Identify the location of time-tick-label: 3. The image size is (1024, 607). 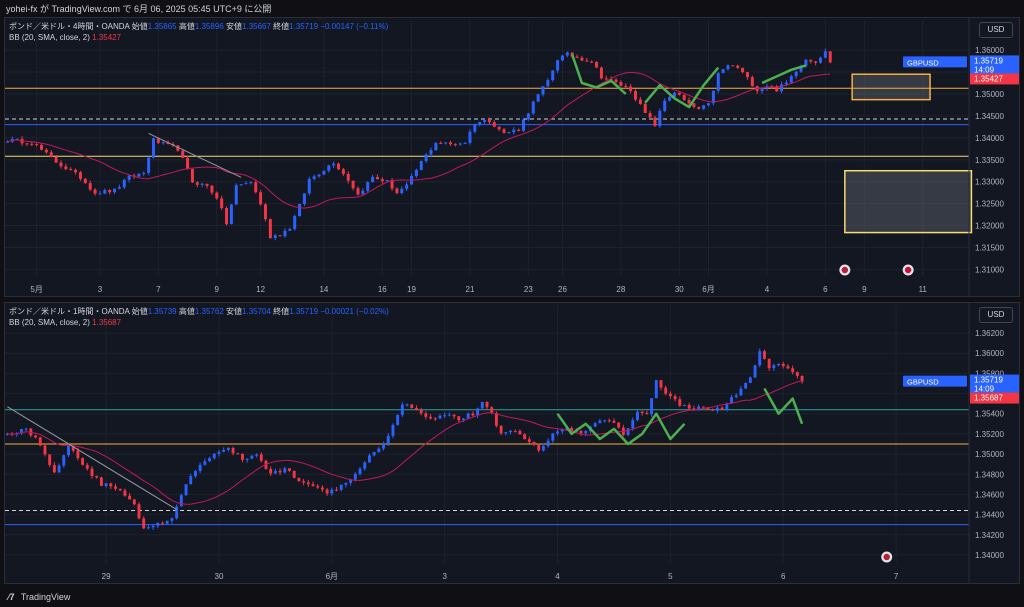
(100, 289).